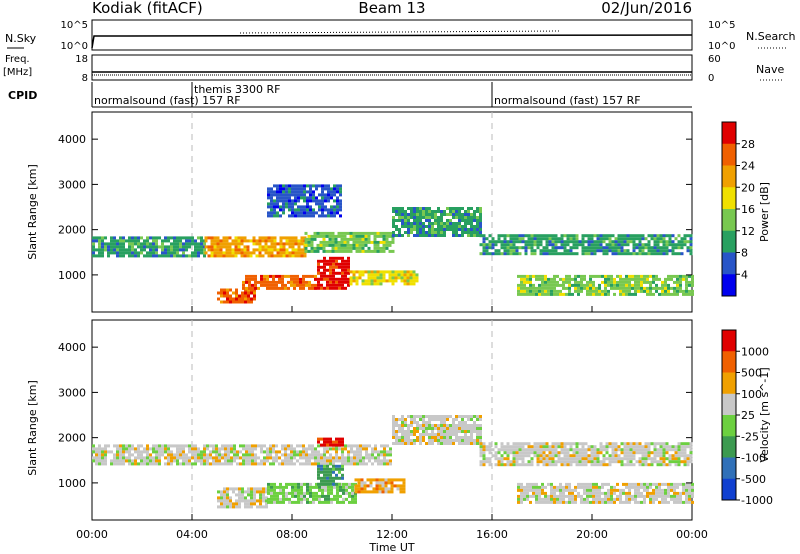 The height and width of the screenshot is (554, 800). Describe the element at coordinates (17, 59) in the screenshot. I see `freq-label-line1: Freq.` at that location.